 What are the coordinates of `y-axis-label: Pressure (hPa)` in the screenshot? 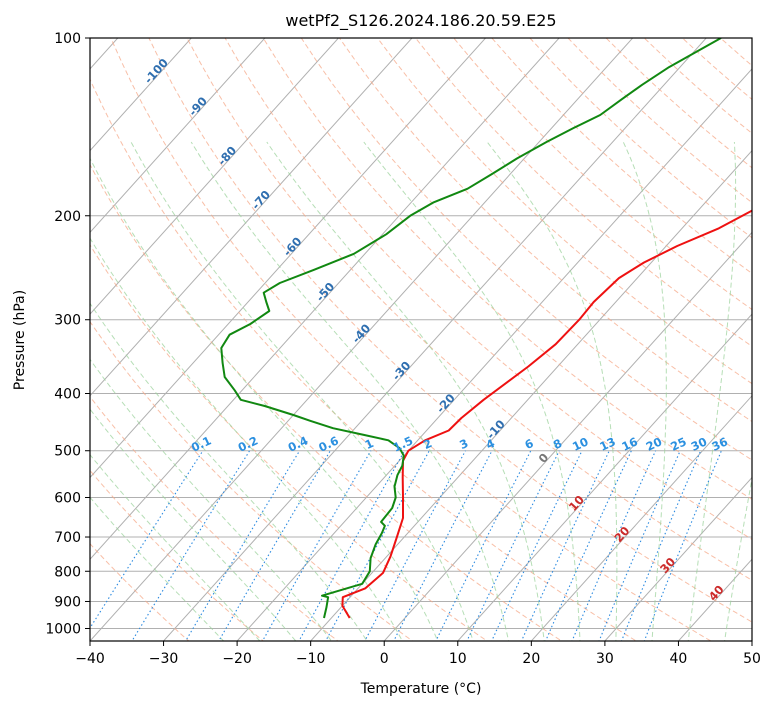 It's located at (20, 340).